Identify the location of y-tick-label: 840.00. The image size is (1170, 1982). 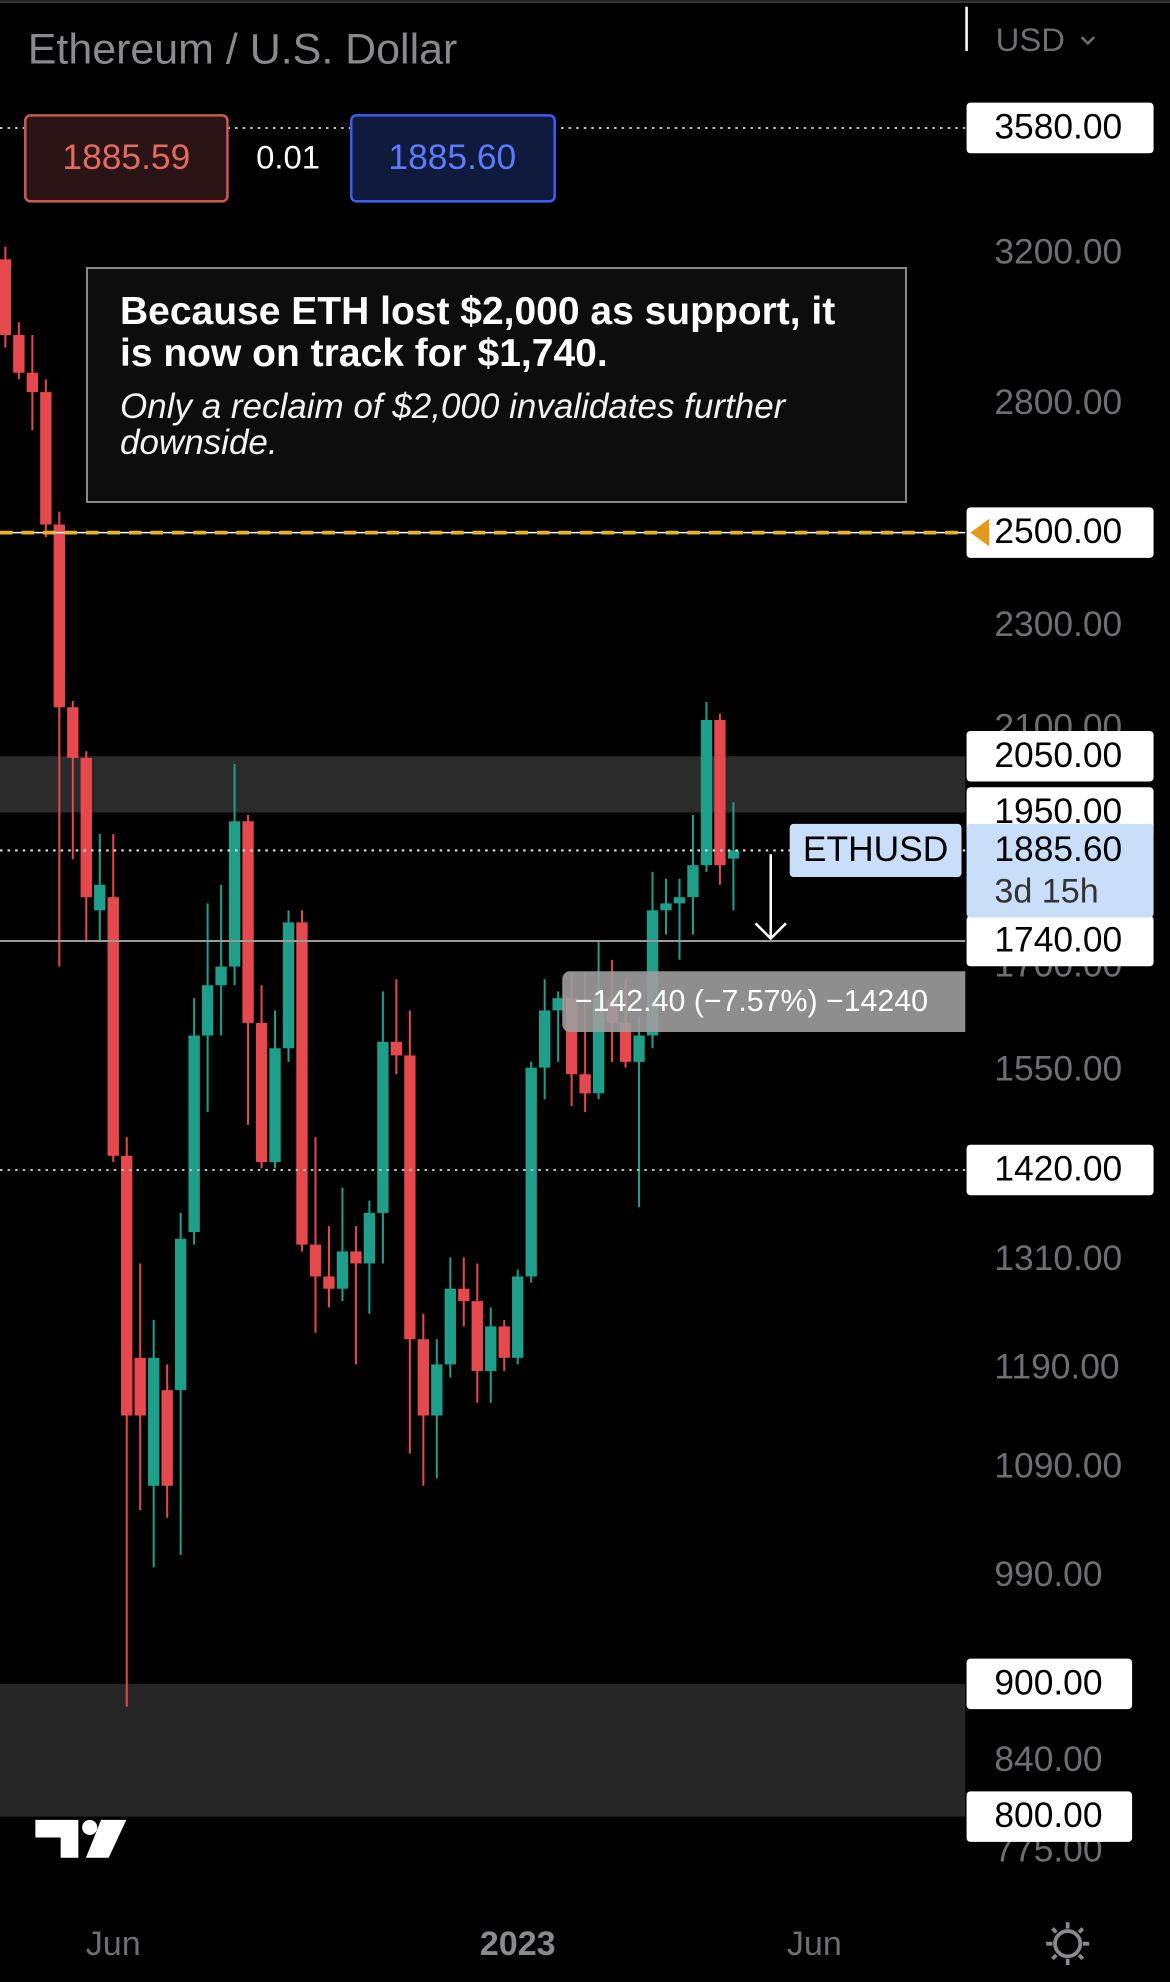
(1048, 1759).